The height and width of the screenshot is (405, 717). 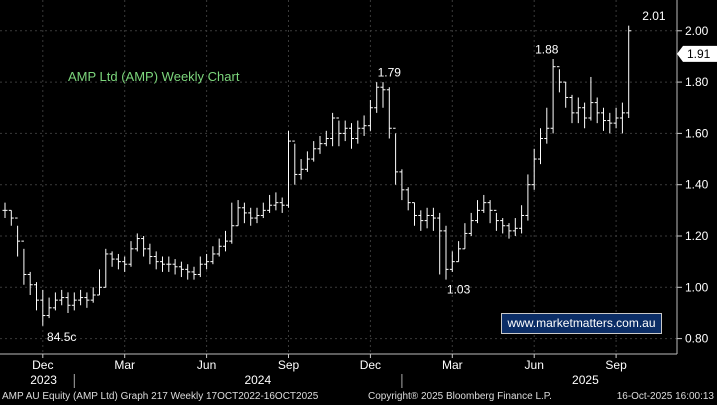 I want to click on current-price-marker, so click(x=697, y=53).